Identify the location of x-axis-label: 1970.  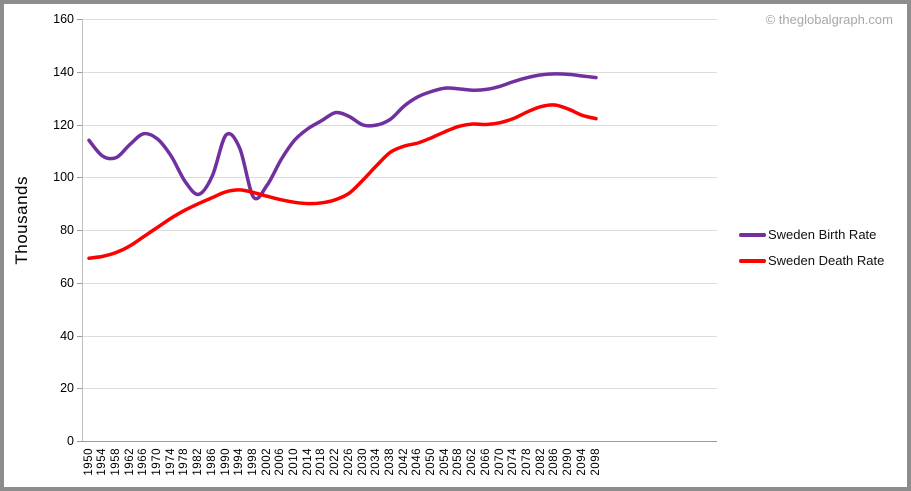
(157, 462).